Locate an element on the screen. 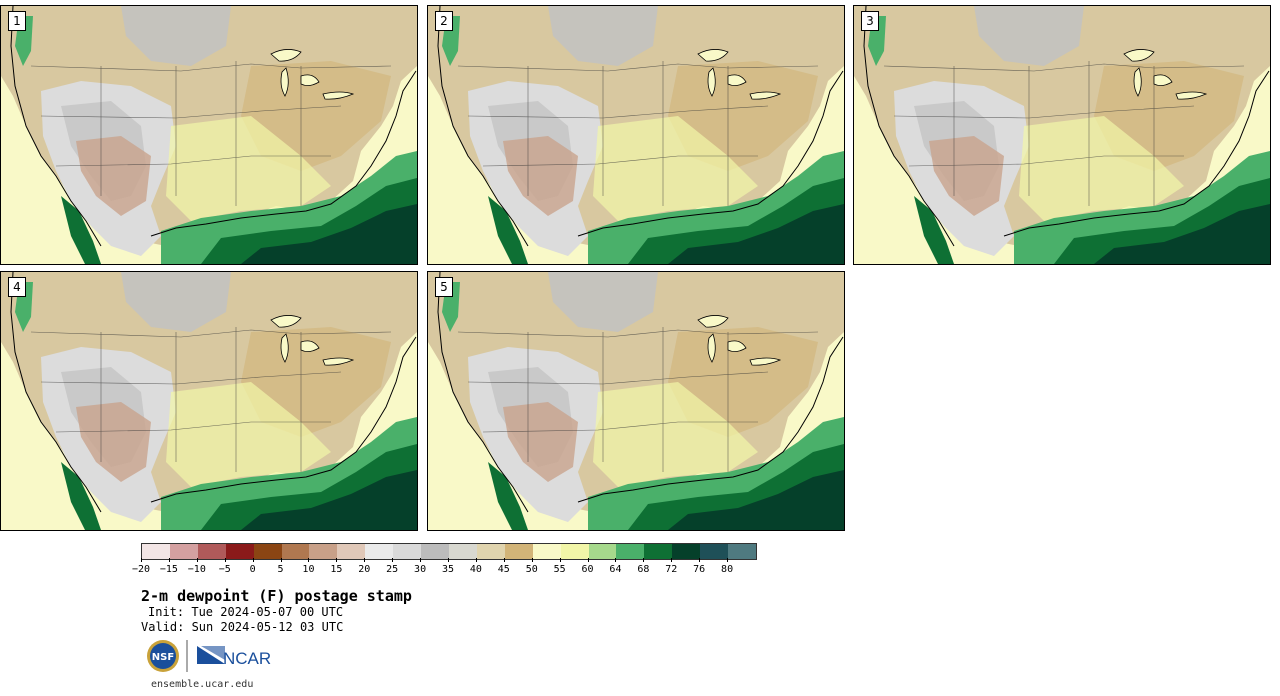 The image size is (1280, 696). colorbar-tick-label: −10 is located at coordinates (196, 569).